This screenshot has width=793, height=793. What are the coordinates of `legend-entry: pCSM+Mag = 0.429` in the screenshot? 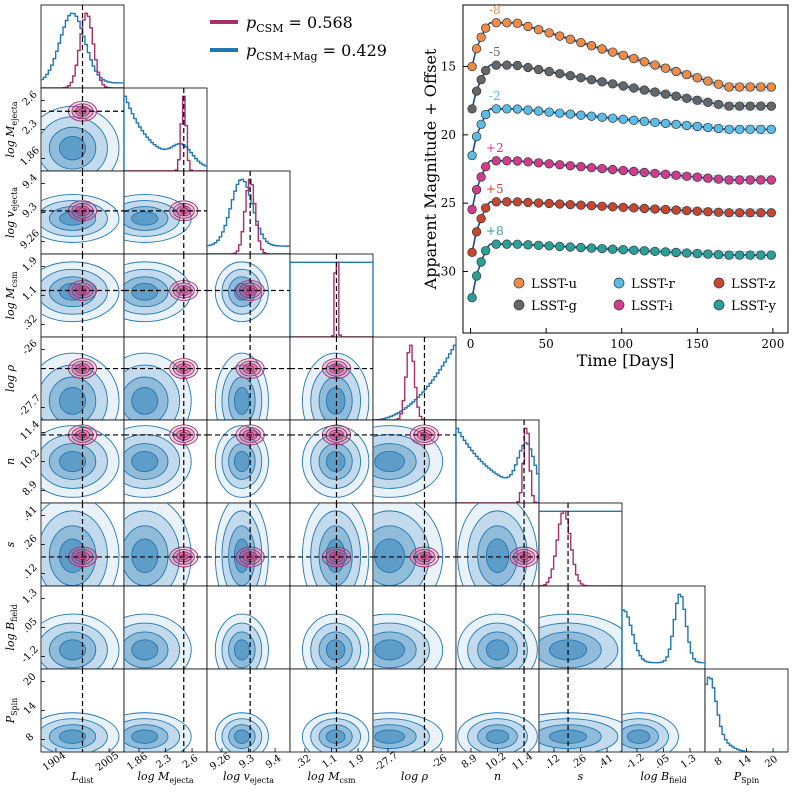 It's located at (316, 52).